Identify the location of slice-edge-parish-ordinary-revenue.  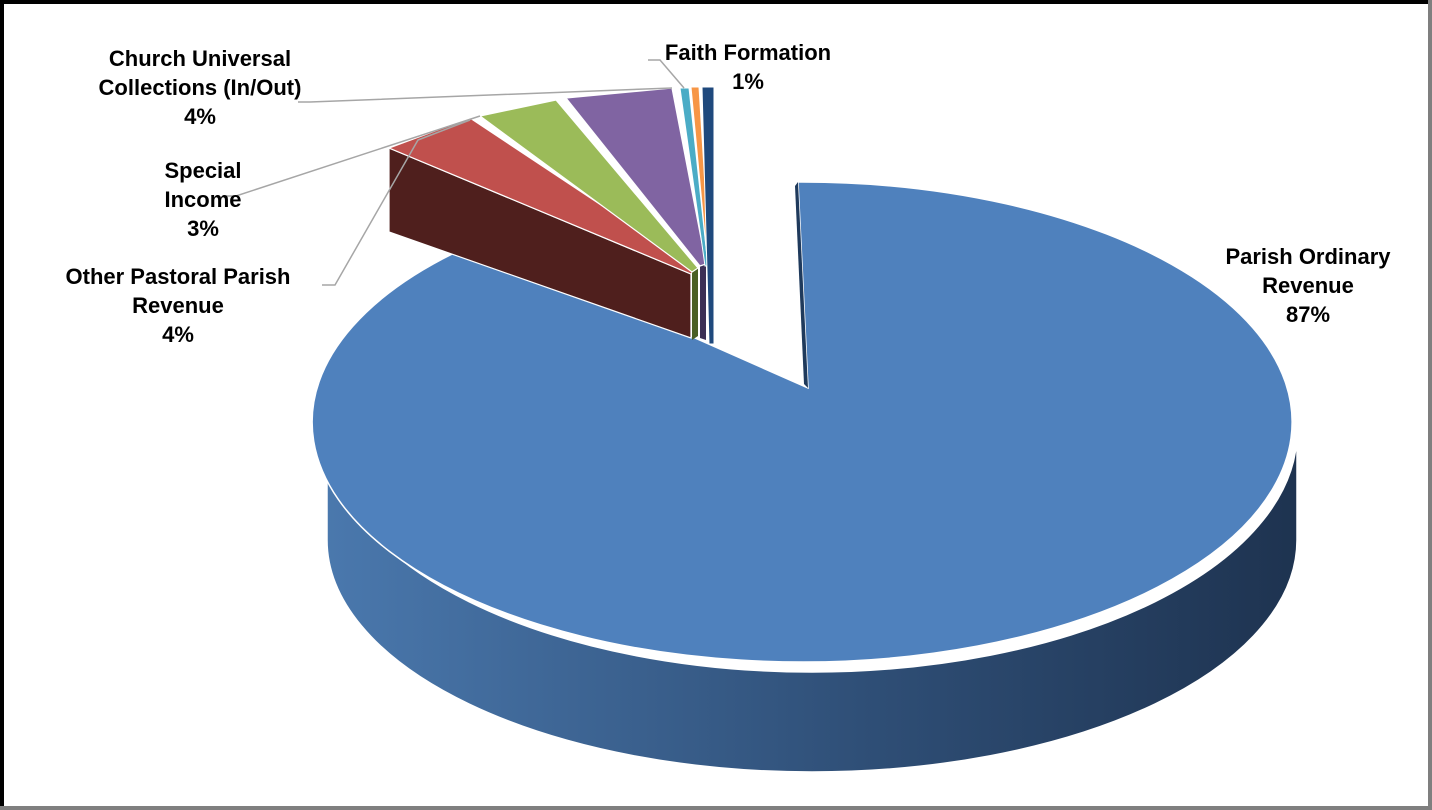
(801, 285).